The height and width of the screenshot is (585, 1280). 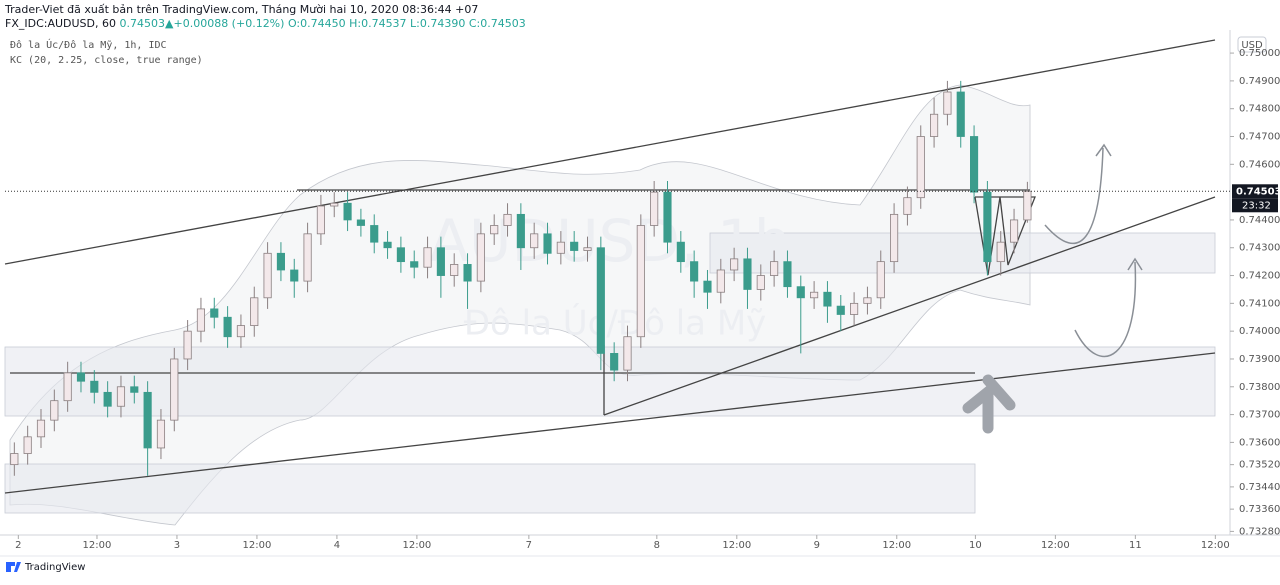 I want to click on x-tick-label: 4, so click(x=337, y=545).